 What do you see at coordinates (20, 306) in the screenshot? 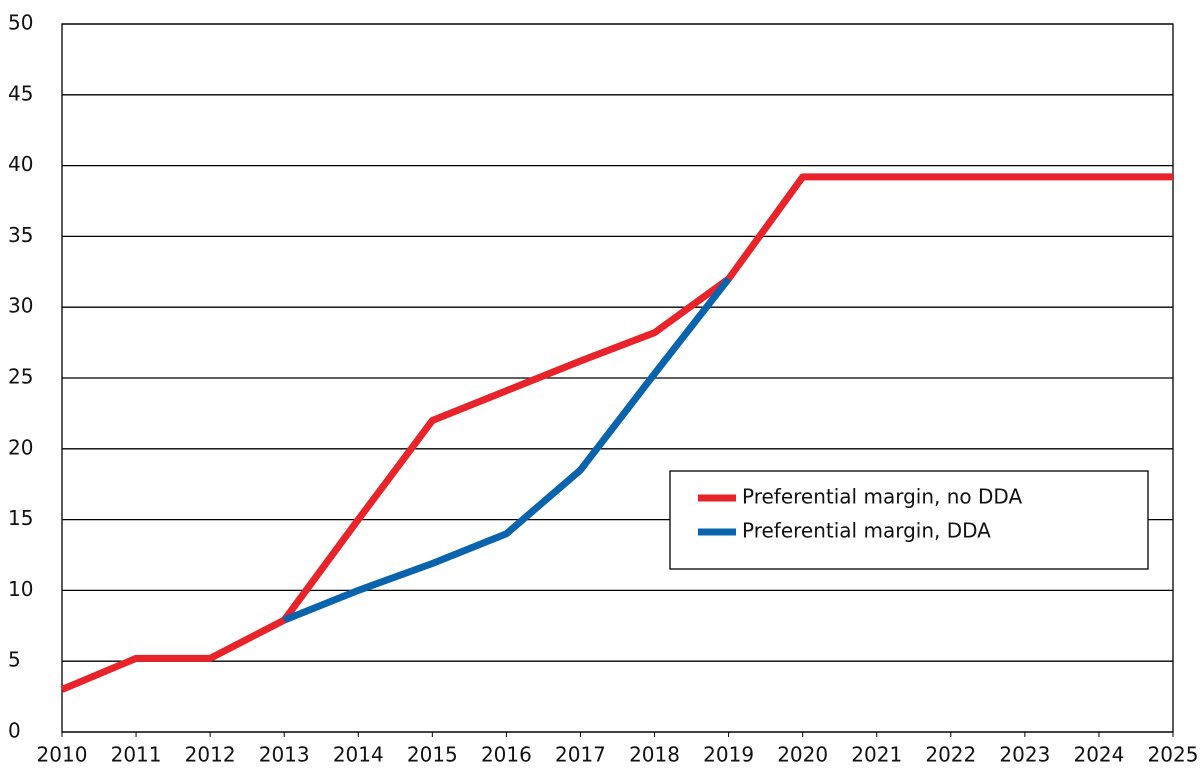
I see `y-tick-label: 30` at bounding box center [20, 306].